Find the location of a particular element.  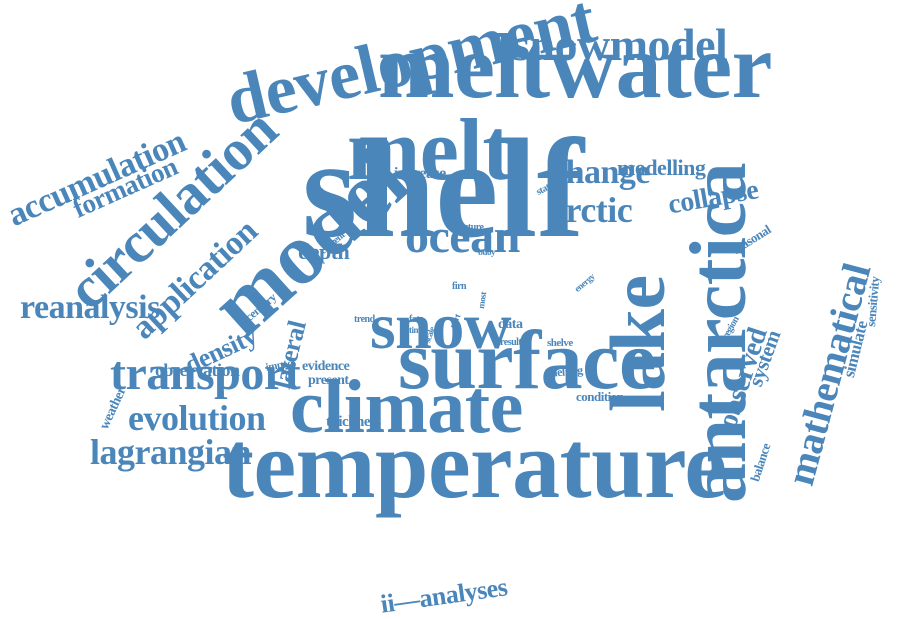

word-ii-analyses: ii—analyses is located at coordinates (444, 595).